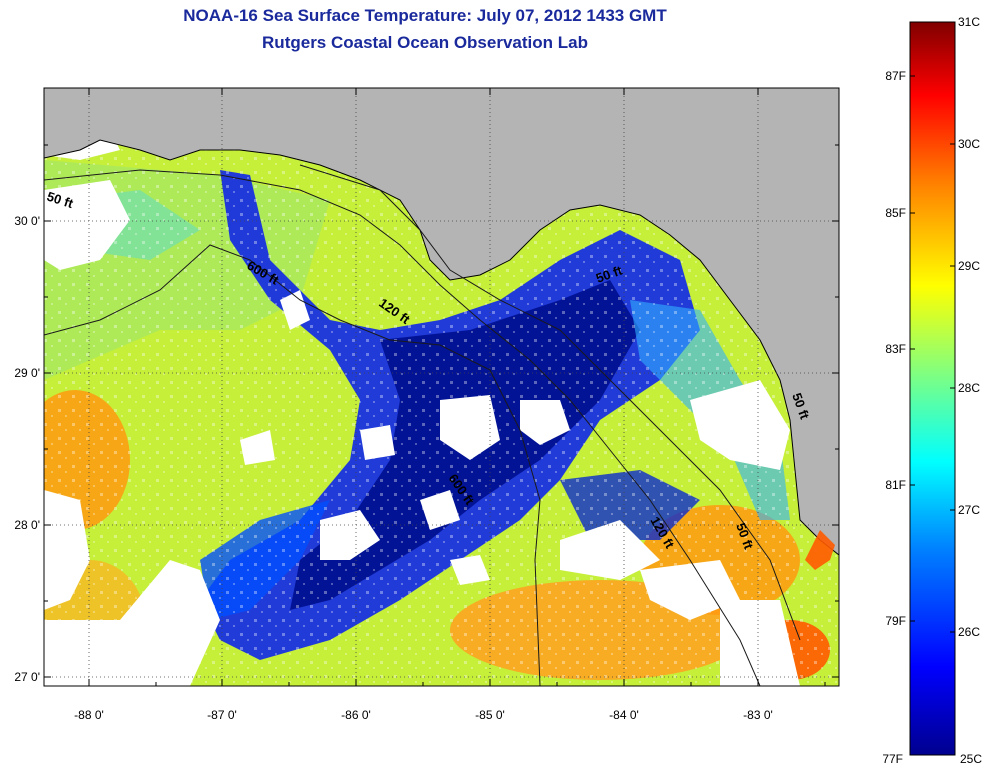 The image size is (992, 770). What do you see at coordinates (624, 715) in the screenshot?
I see `x-tick-label: -84 0'` at bounding box center [624, 715].